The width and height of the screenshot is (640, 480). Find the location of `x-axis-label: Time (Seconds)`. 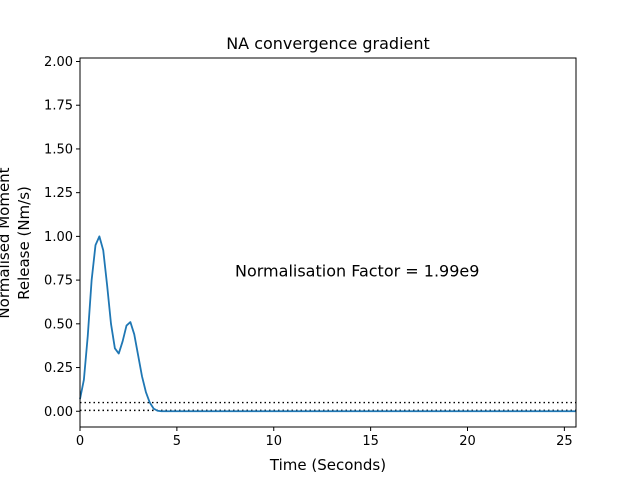

x-axis-label: Time (Seconds) is located at coordinates (327, 465).